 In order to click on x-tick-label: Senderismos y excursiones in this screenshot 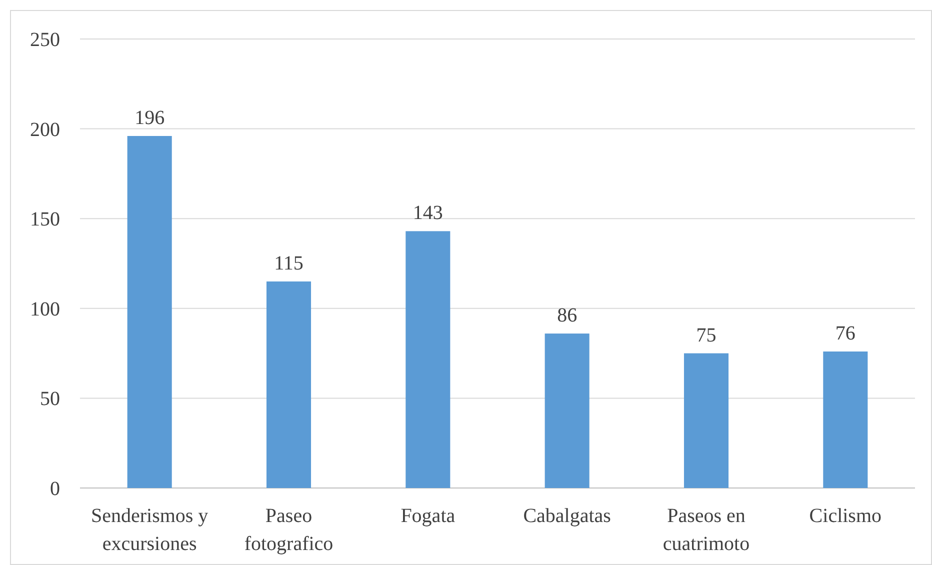, I will do `click(149, 530)`.